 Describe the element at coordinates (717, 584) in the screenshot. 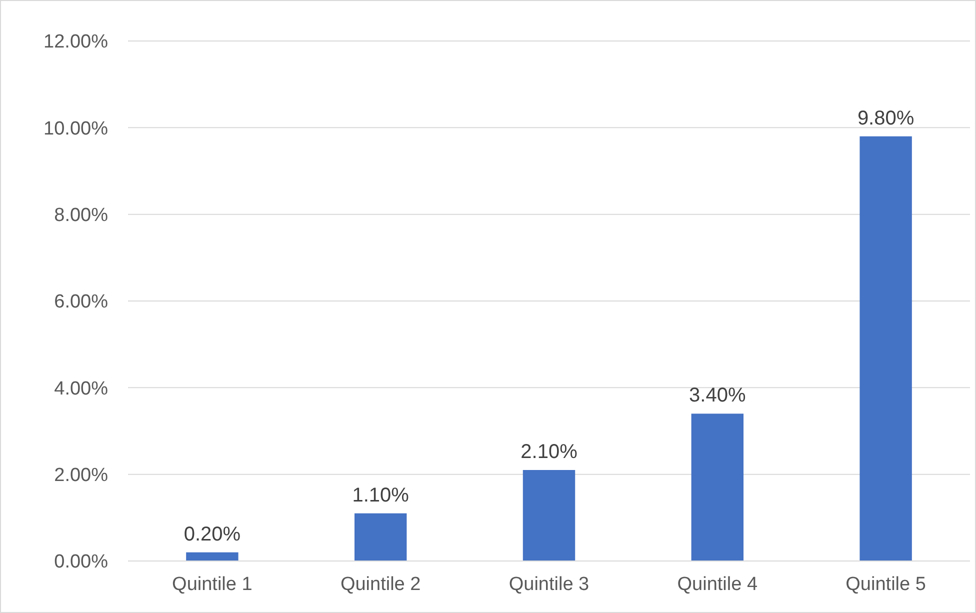

I see `x-tick-label: Quintile 4` at that location.